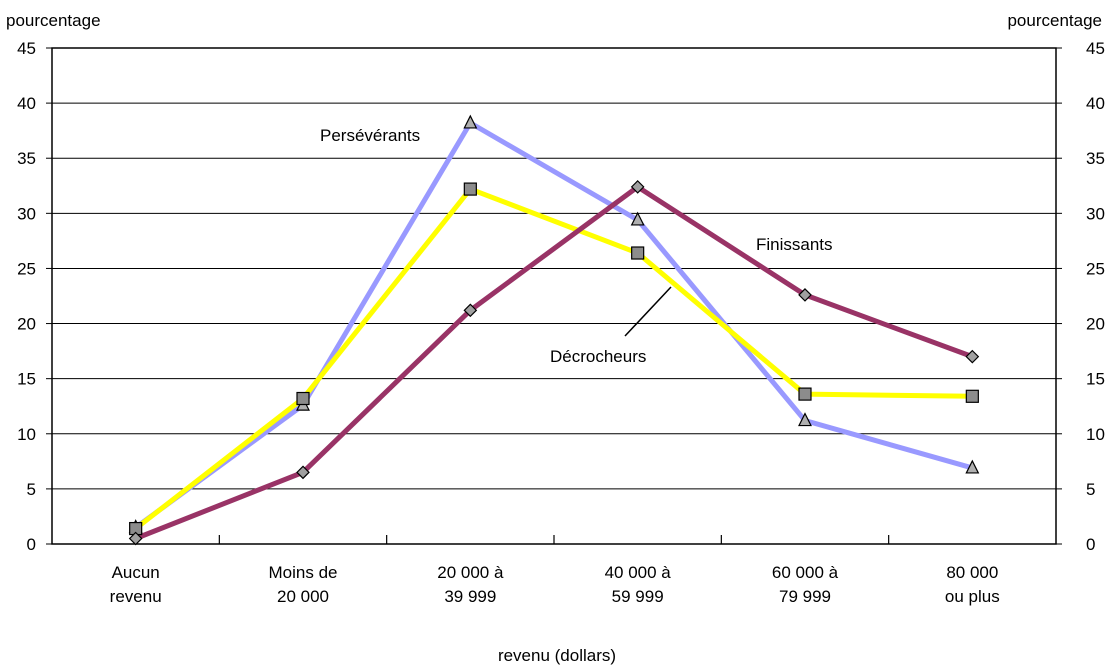  I want to click on x-tick-label-0: Aucun revenu, so click(136, 584).